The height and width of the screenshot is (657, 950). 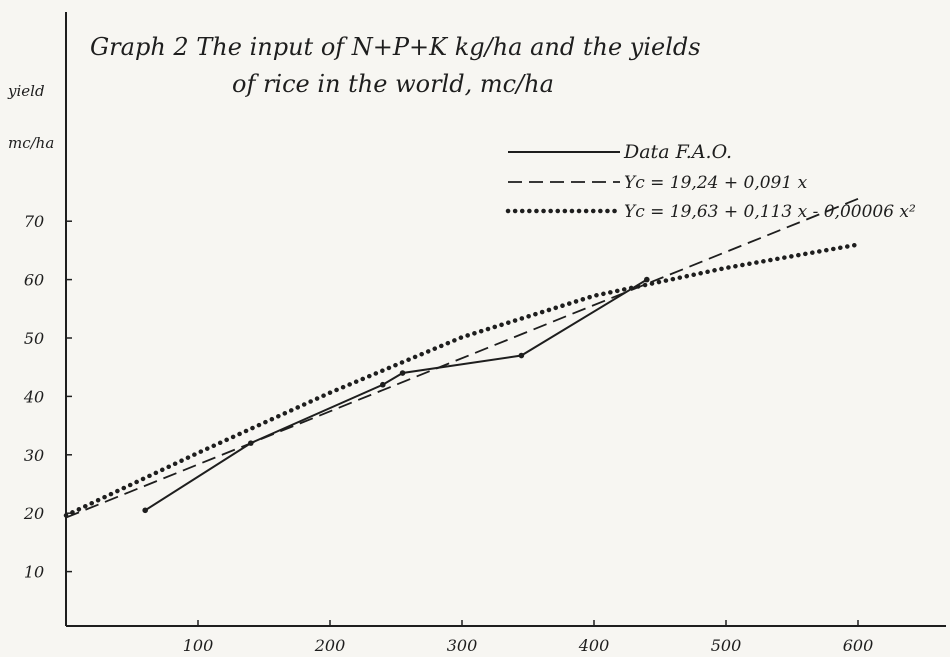 What do you see at coordinates (34, 572) in the screenshot?
I see `y-tick-label: 10` at bounding box center [34, 572].